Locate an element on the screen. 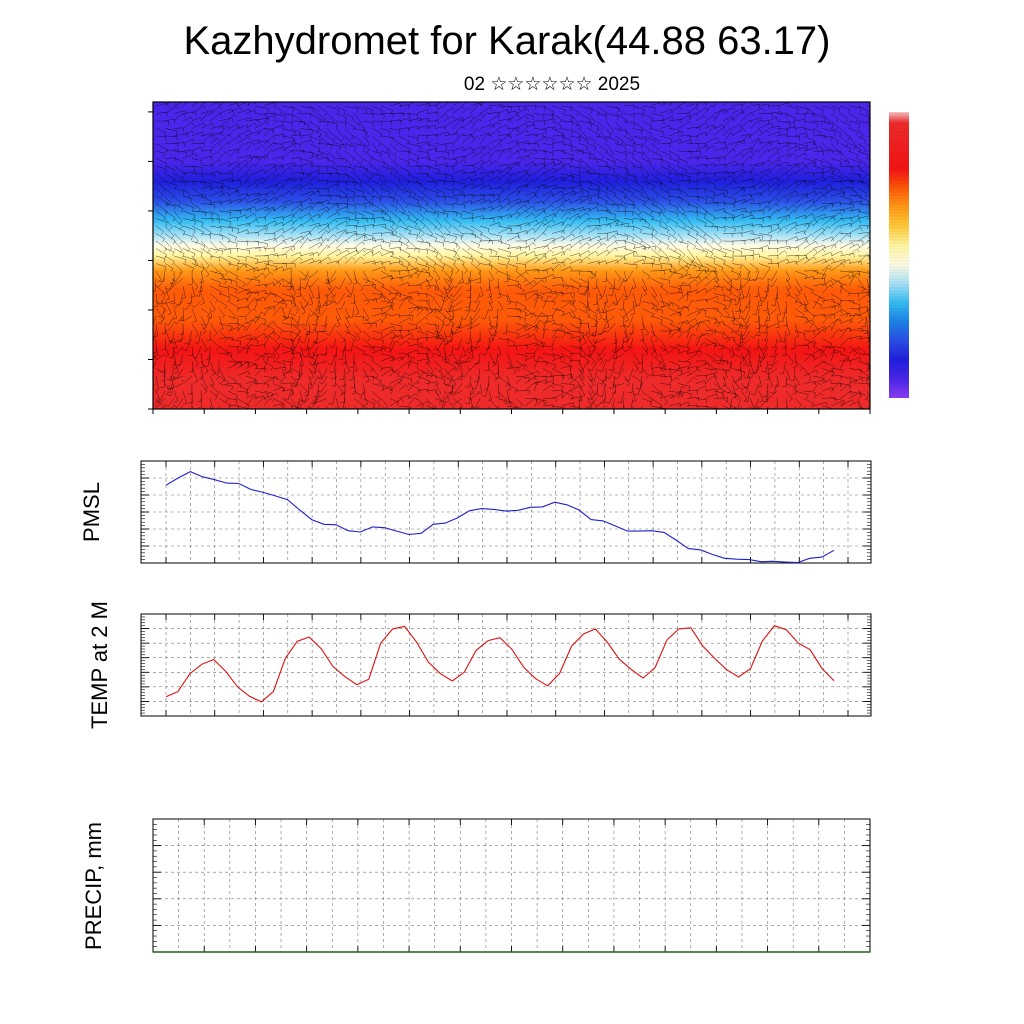 The image size is (1024, 1024). pmsl-axes is located at coordinates (506, 512).